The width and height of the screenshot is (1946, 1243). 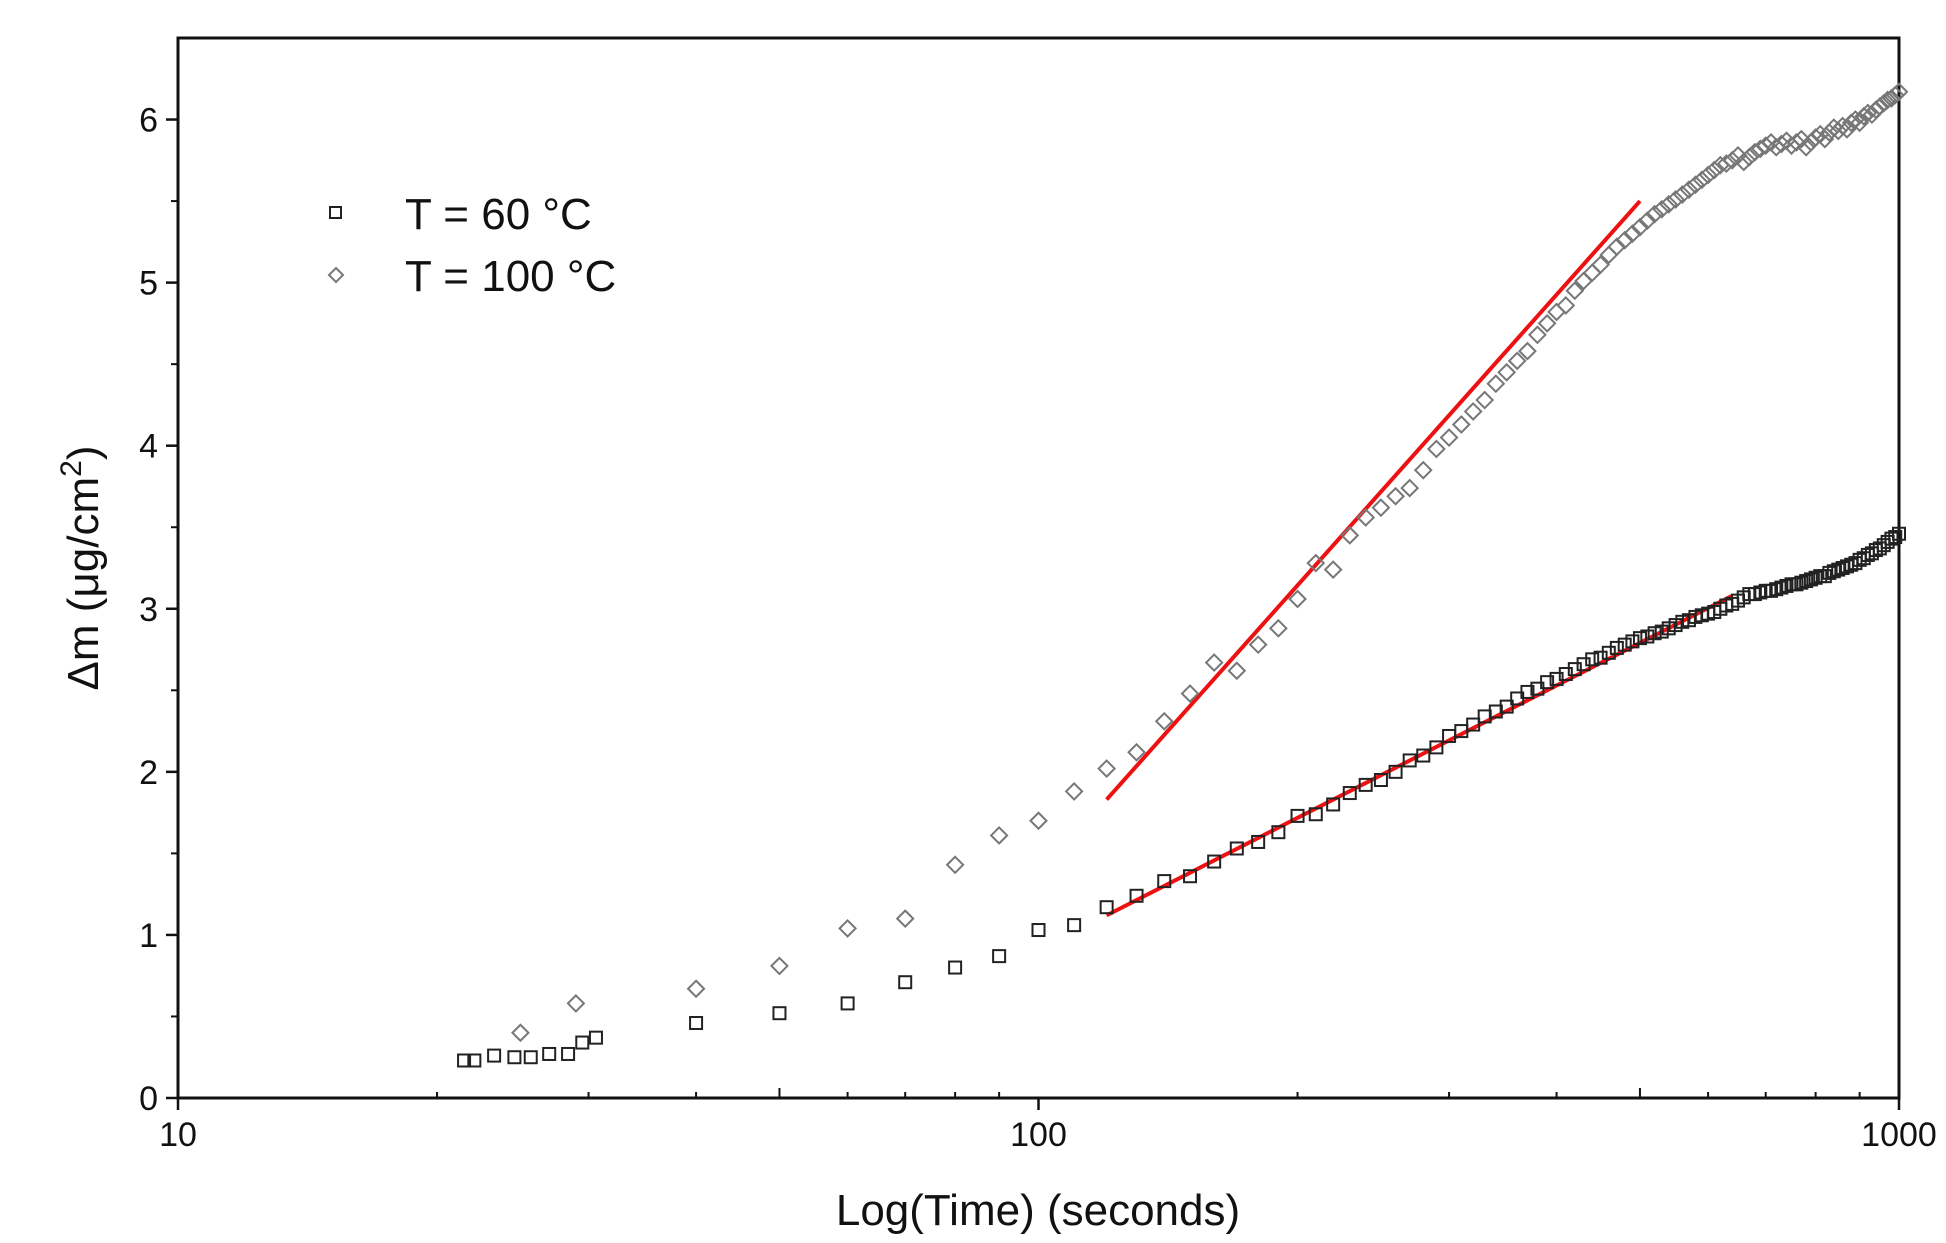 I want to click on y-axis: 0 1 2 3 4 5 6, so click(x=158, y=610).